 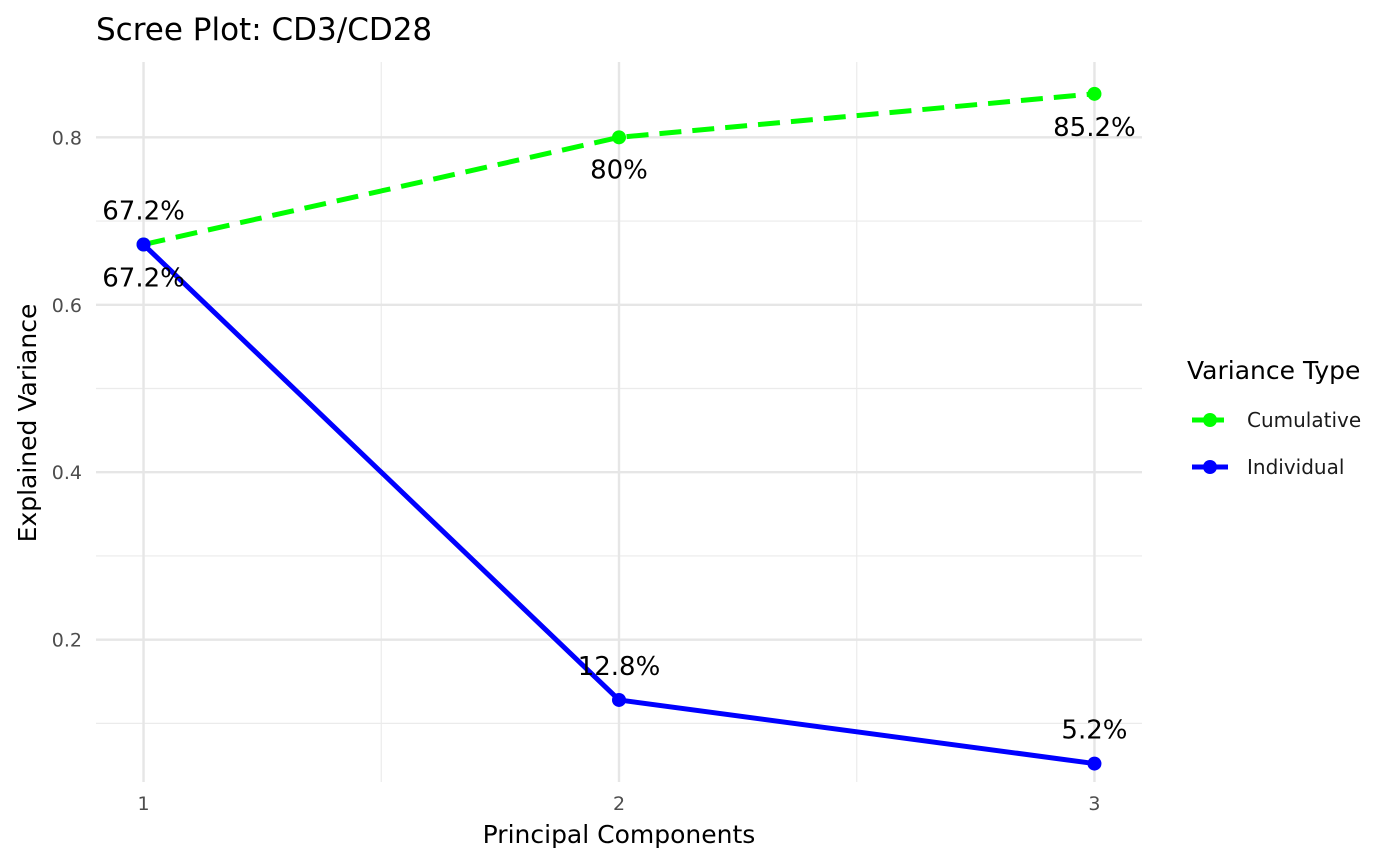 What do you see at coordinates (1295, 467) in the screenshot?
I see `legend-label-individual: Individual` at bounding box center [1295, 467].